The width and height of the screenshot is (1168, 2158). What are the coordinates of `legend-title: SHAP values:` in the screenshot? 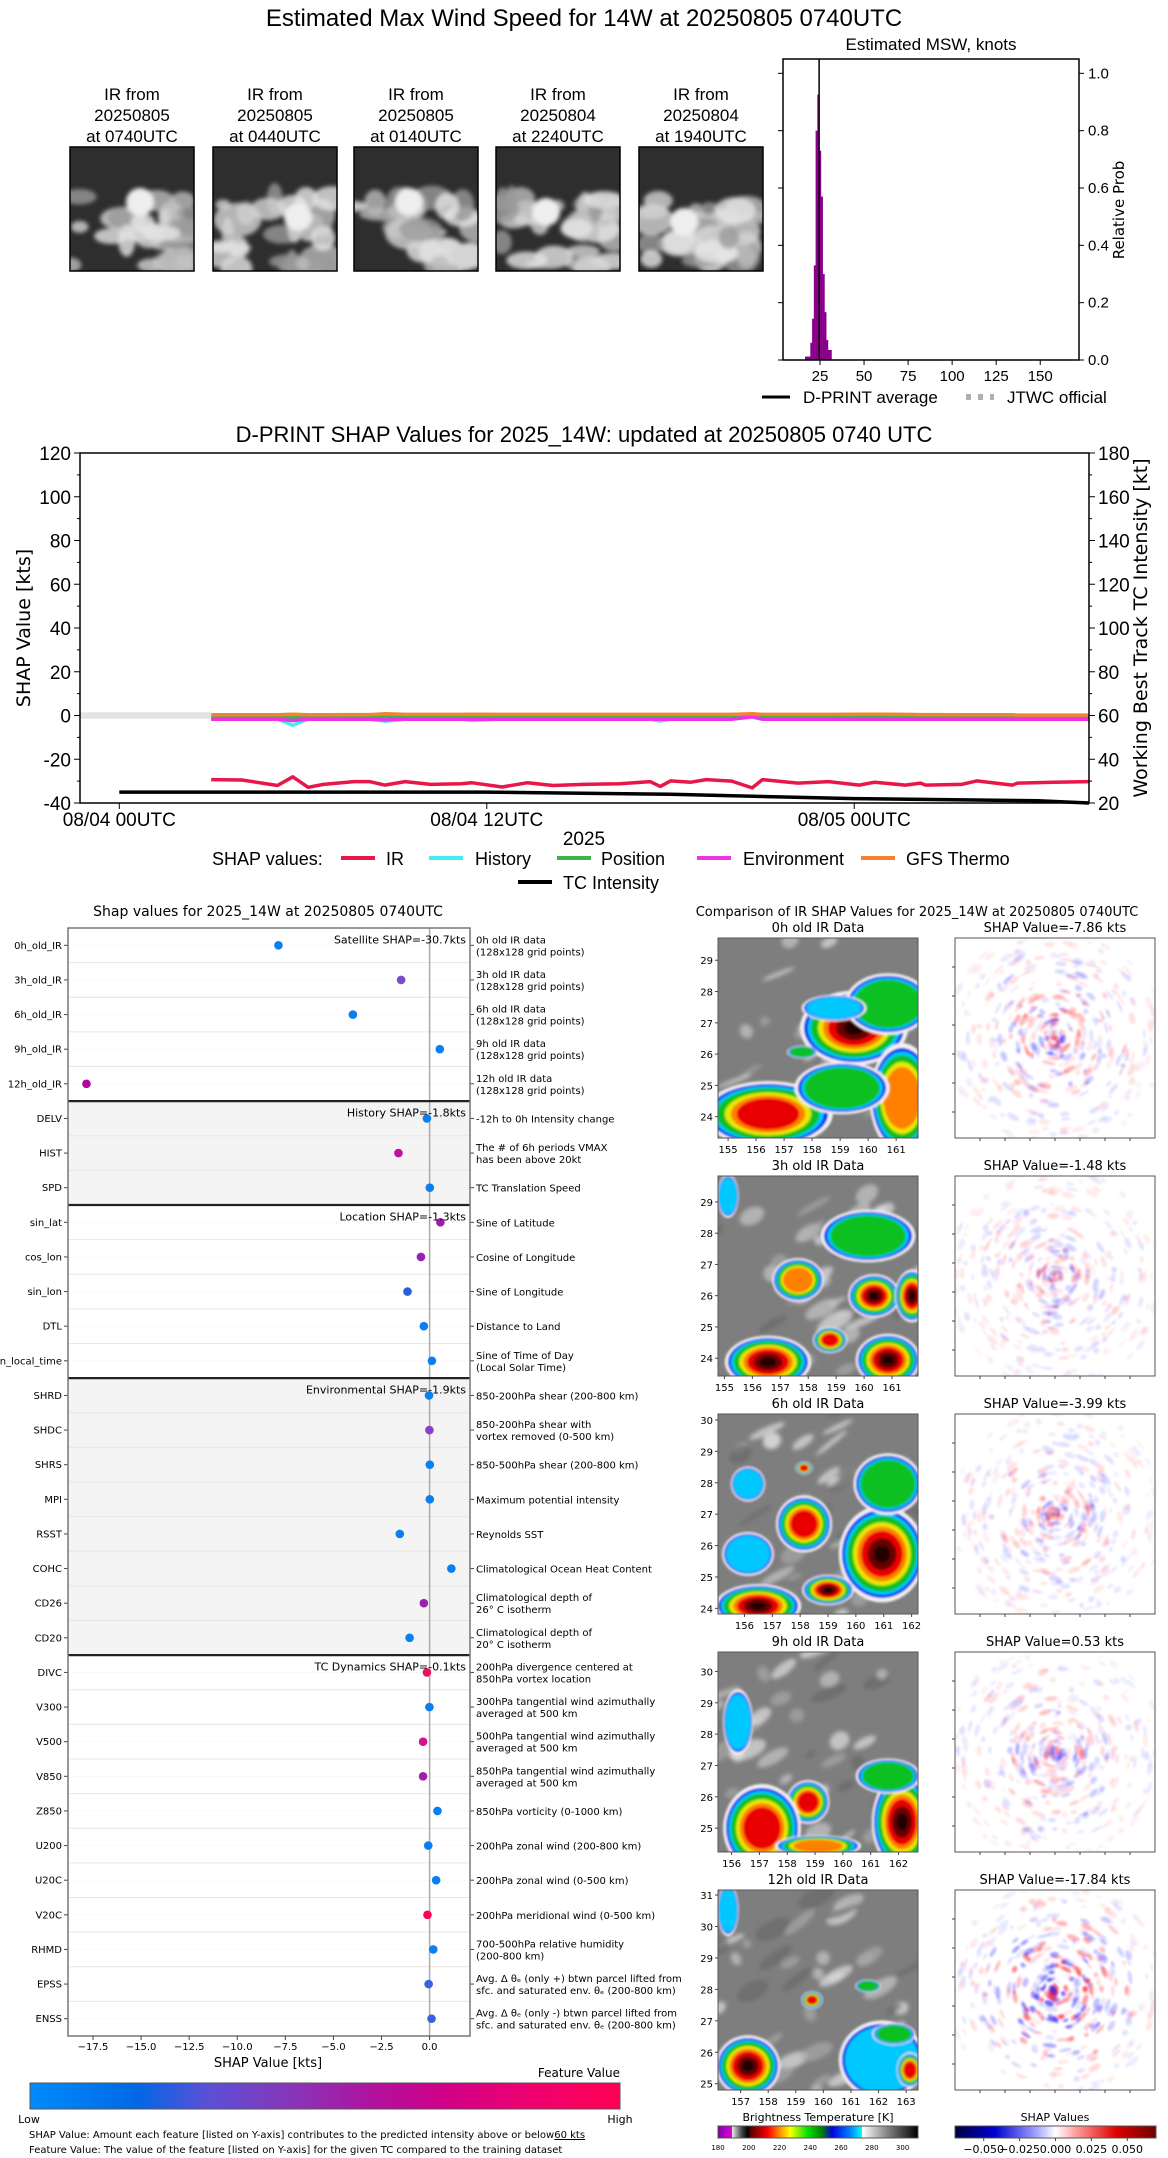 It's located at (267, 859).